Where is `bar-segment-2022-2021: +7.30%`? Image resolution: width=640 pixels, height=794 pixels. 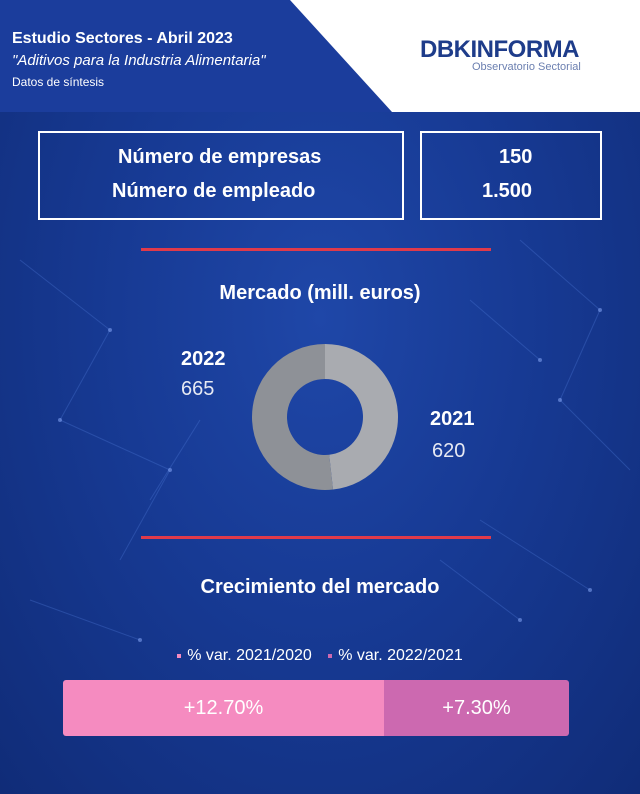 bar-segment-2022-2021: +7.30% is located at coordinates (476, 708).